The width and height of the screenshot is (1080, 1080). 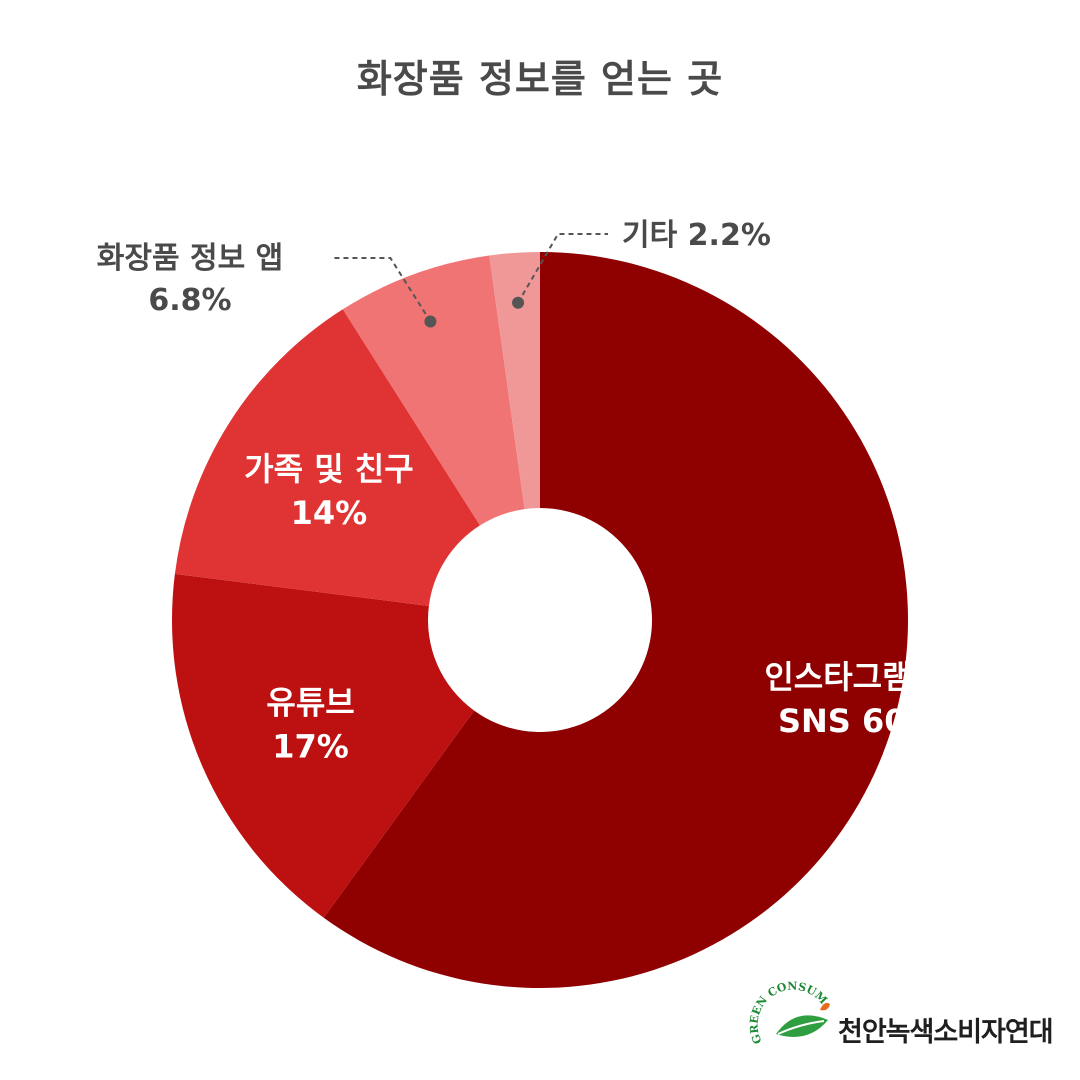 I want to click on organization-name: 천안녹색소비자연대, so click(x=946, y=1032).